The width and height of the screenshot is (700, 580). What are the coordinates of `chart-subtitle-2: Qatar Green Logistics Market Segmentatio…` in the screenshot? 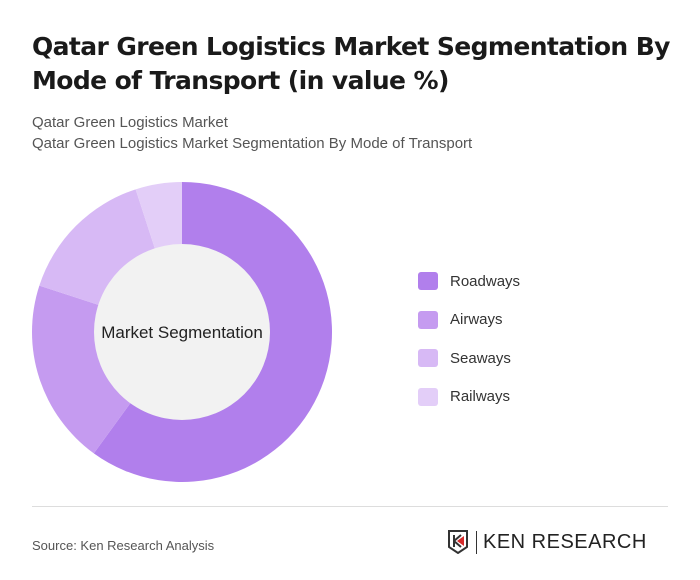 It's located at (252, 143).